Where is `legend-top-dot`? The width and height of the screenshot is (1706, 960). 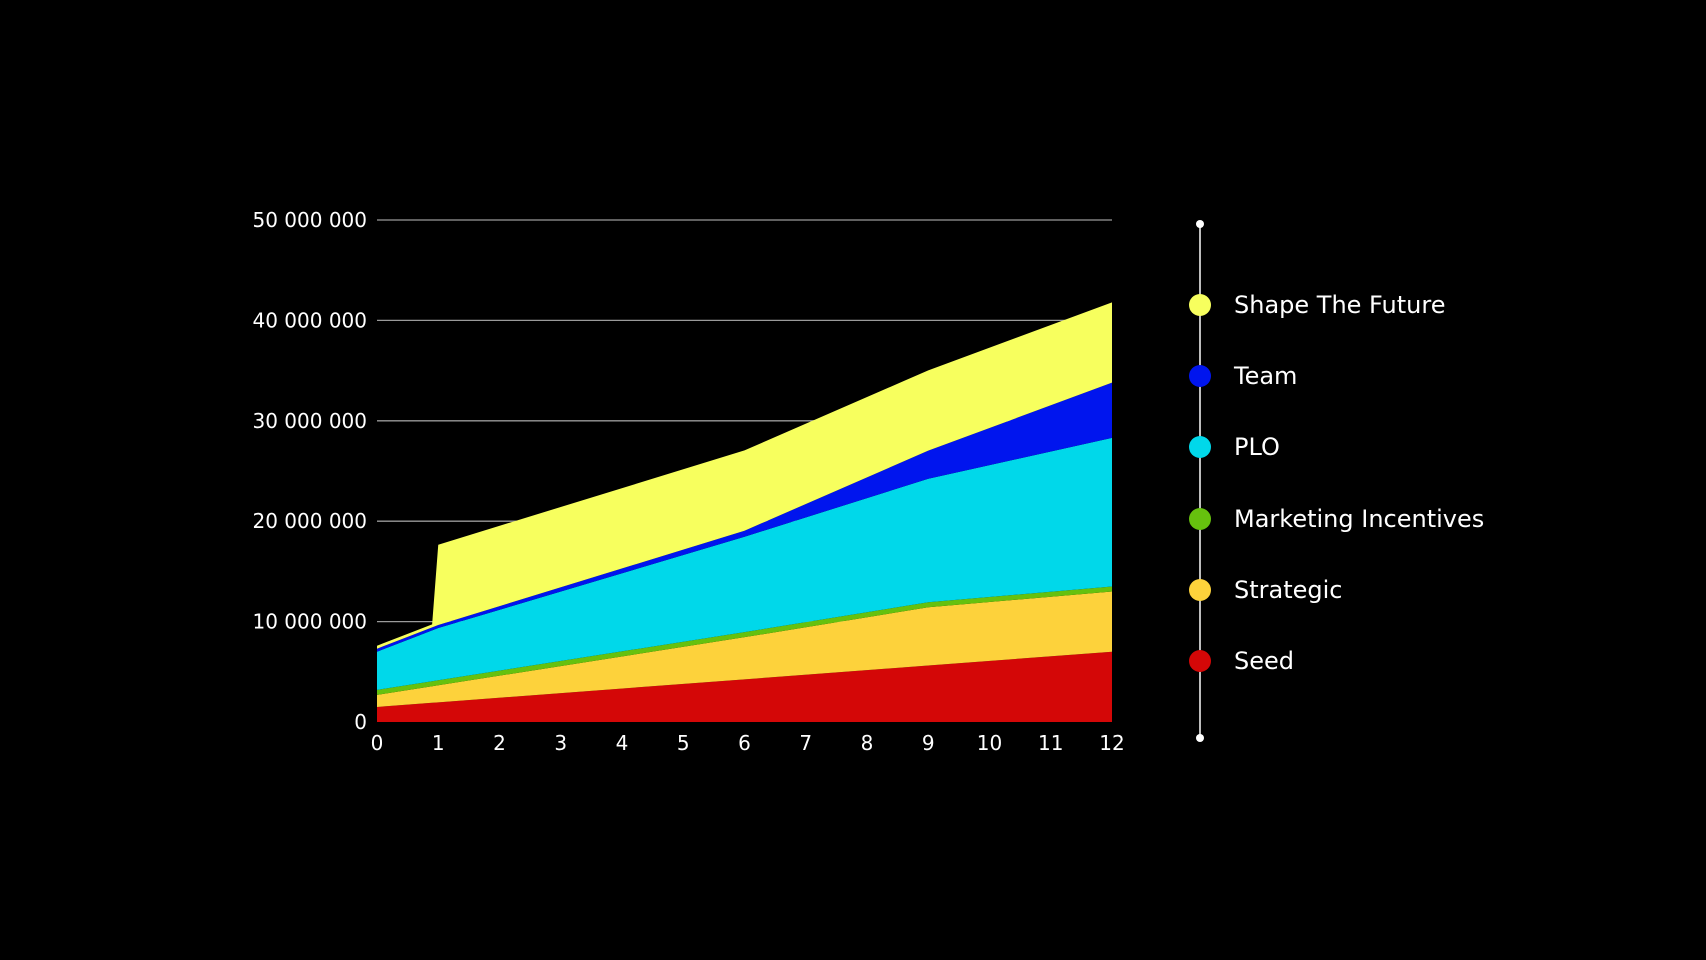 legend-top-dot is located at coordinates (1200, 224).